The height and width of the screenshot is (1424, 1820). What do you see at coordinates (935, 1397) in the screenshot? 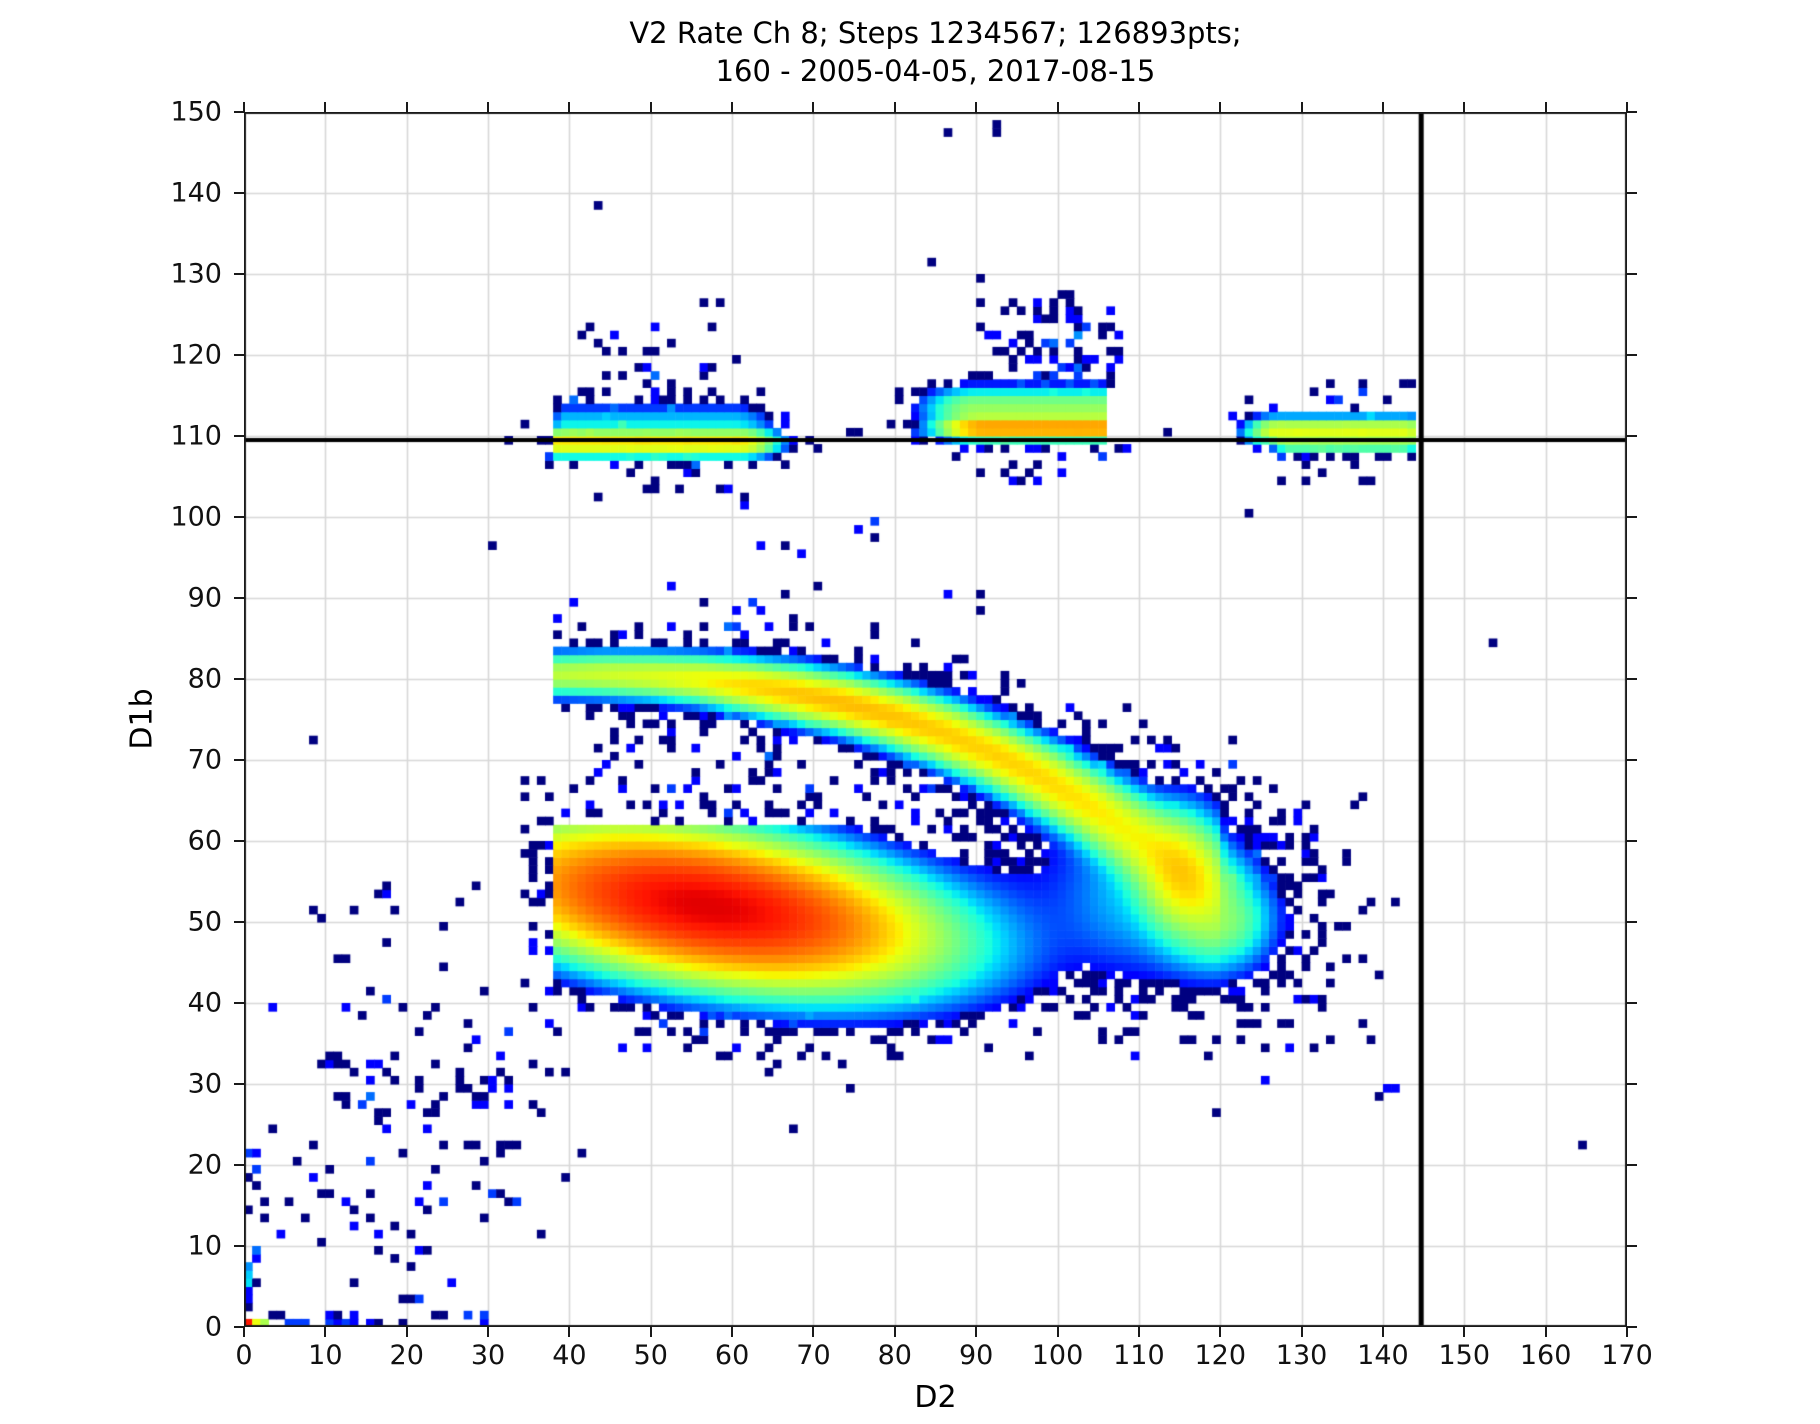
I see `x-axis-label: D2` at bounding box center [935, 1397].